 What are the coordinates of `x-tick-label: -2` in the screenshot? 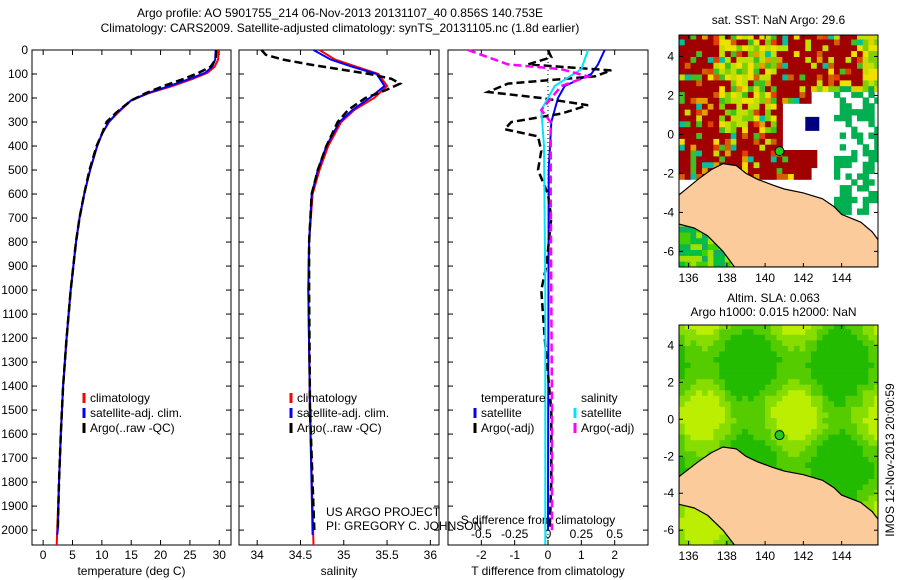 It's located at (481, 555).